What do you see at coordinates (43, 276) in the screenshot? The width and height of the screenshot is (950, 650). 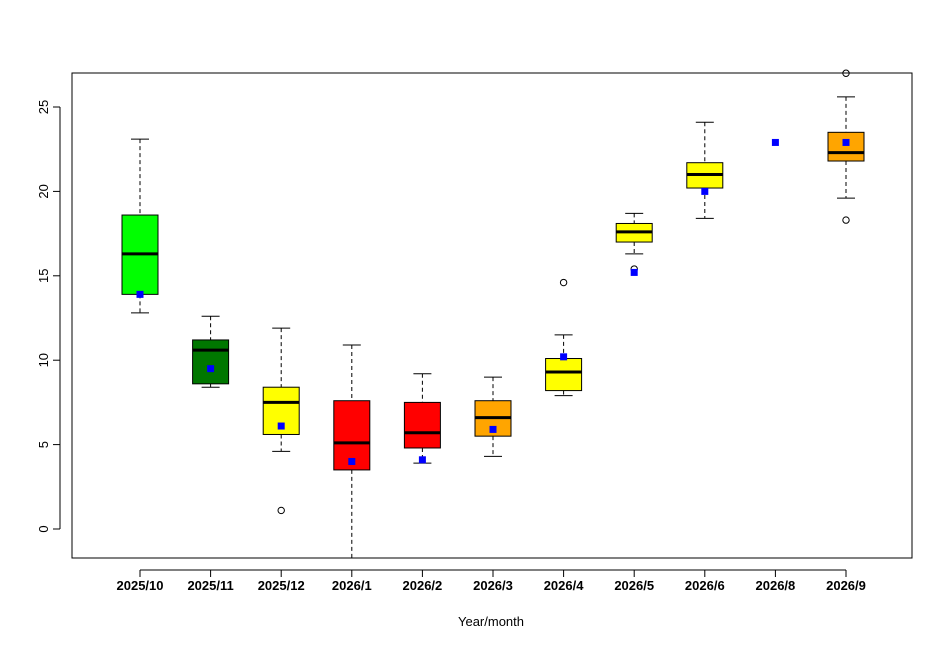 I see `y-tick-label: 15` at bounding box center [43, 276].